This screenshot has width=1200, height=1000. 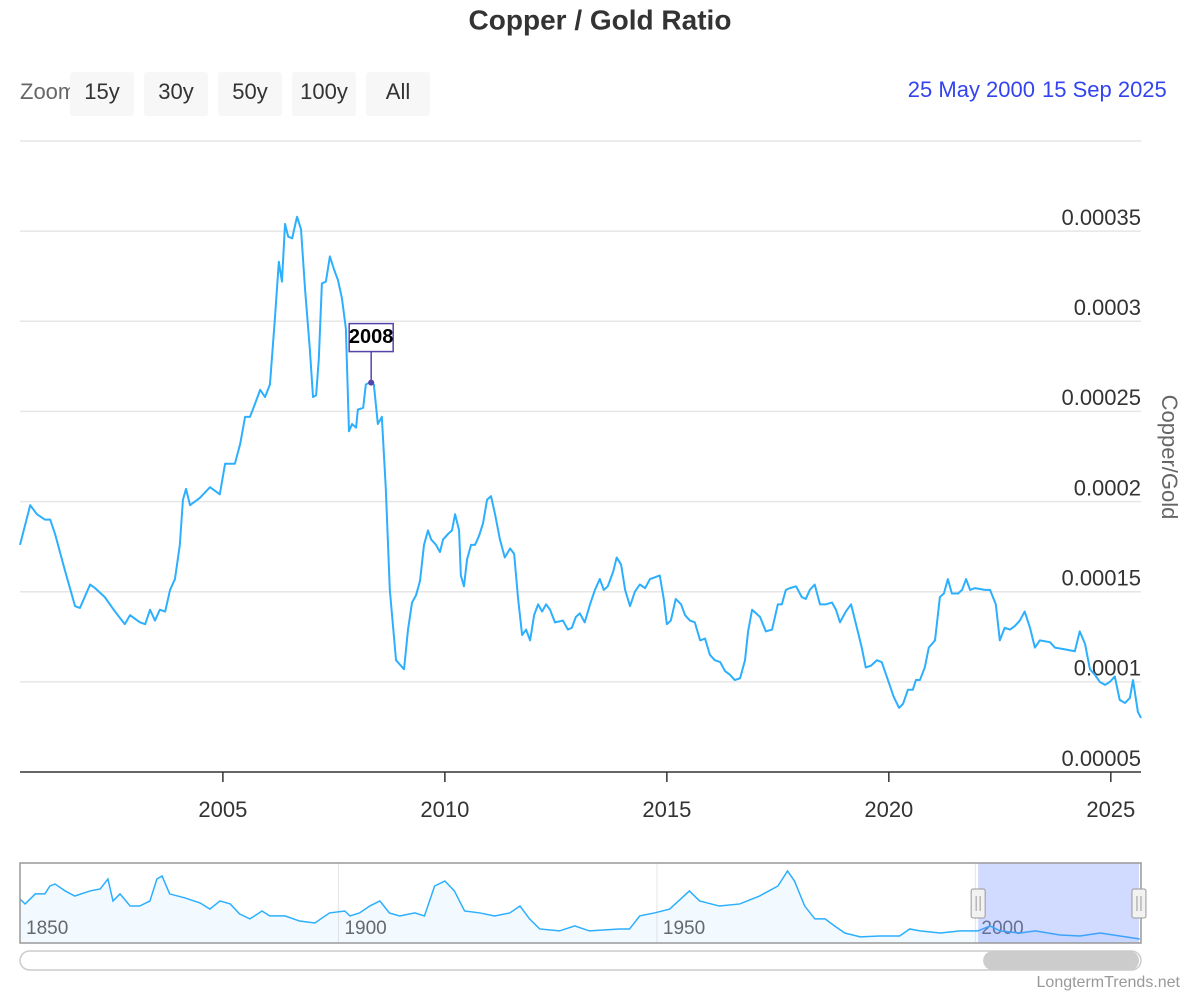 What do you see at coordinates (1104, 89) in the screenshot?
I see `range-to: 15 Sep 2025` at bounding box center [1104, 89].